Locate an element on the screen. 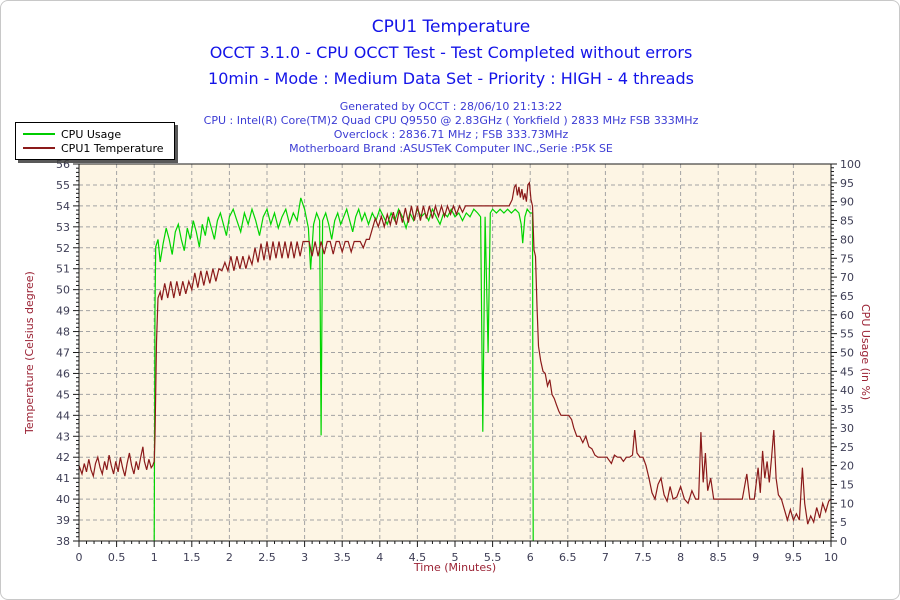 The height and width of the screenshot is (600, 900). x-tick-label: 4 is located at coordinates (379, 557).